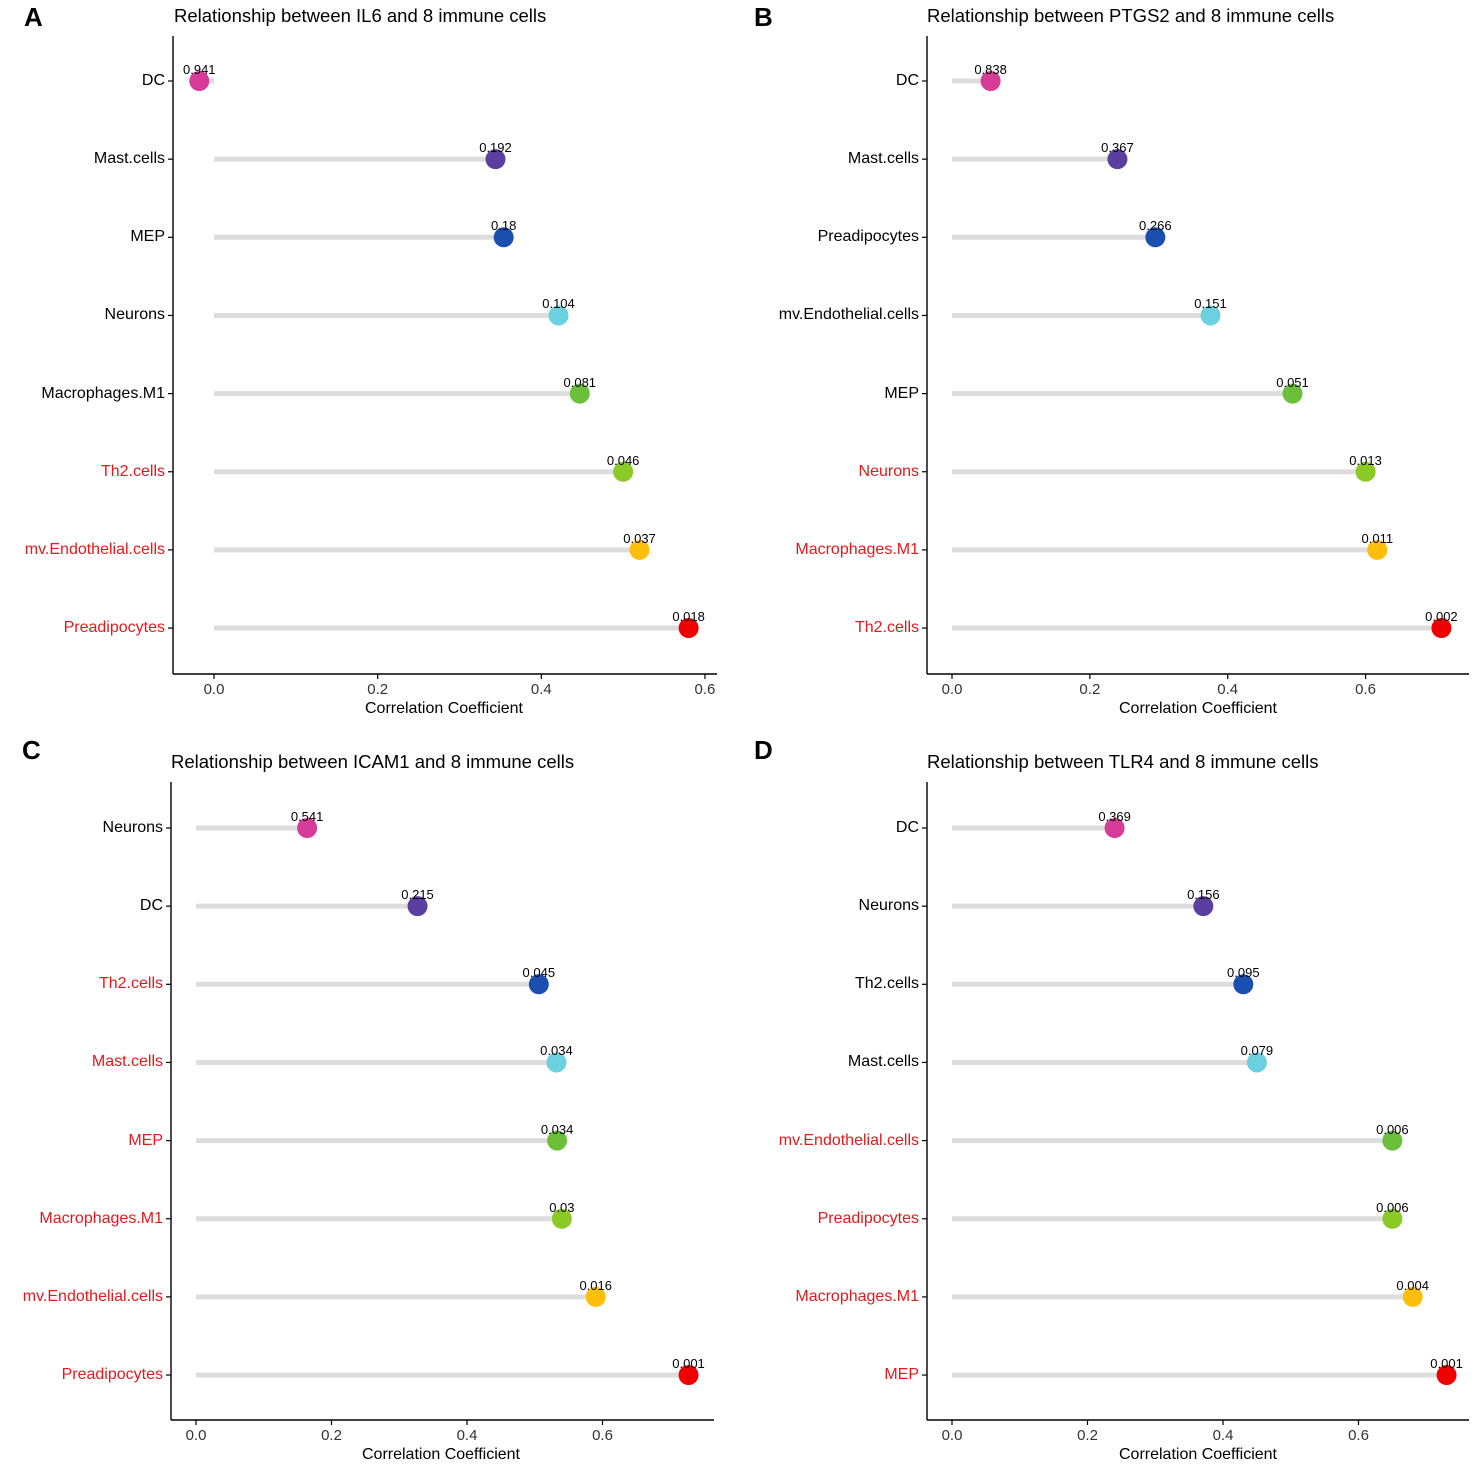 This screenshot has height=1466, width=1476. What do you see at coordinates (495, 148) in the screenshot?
I see `p-value-label: 0.192` at bounding box center [495, 148].